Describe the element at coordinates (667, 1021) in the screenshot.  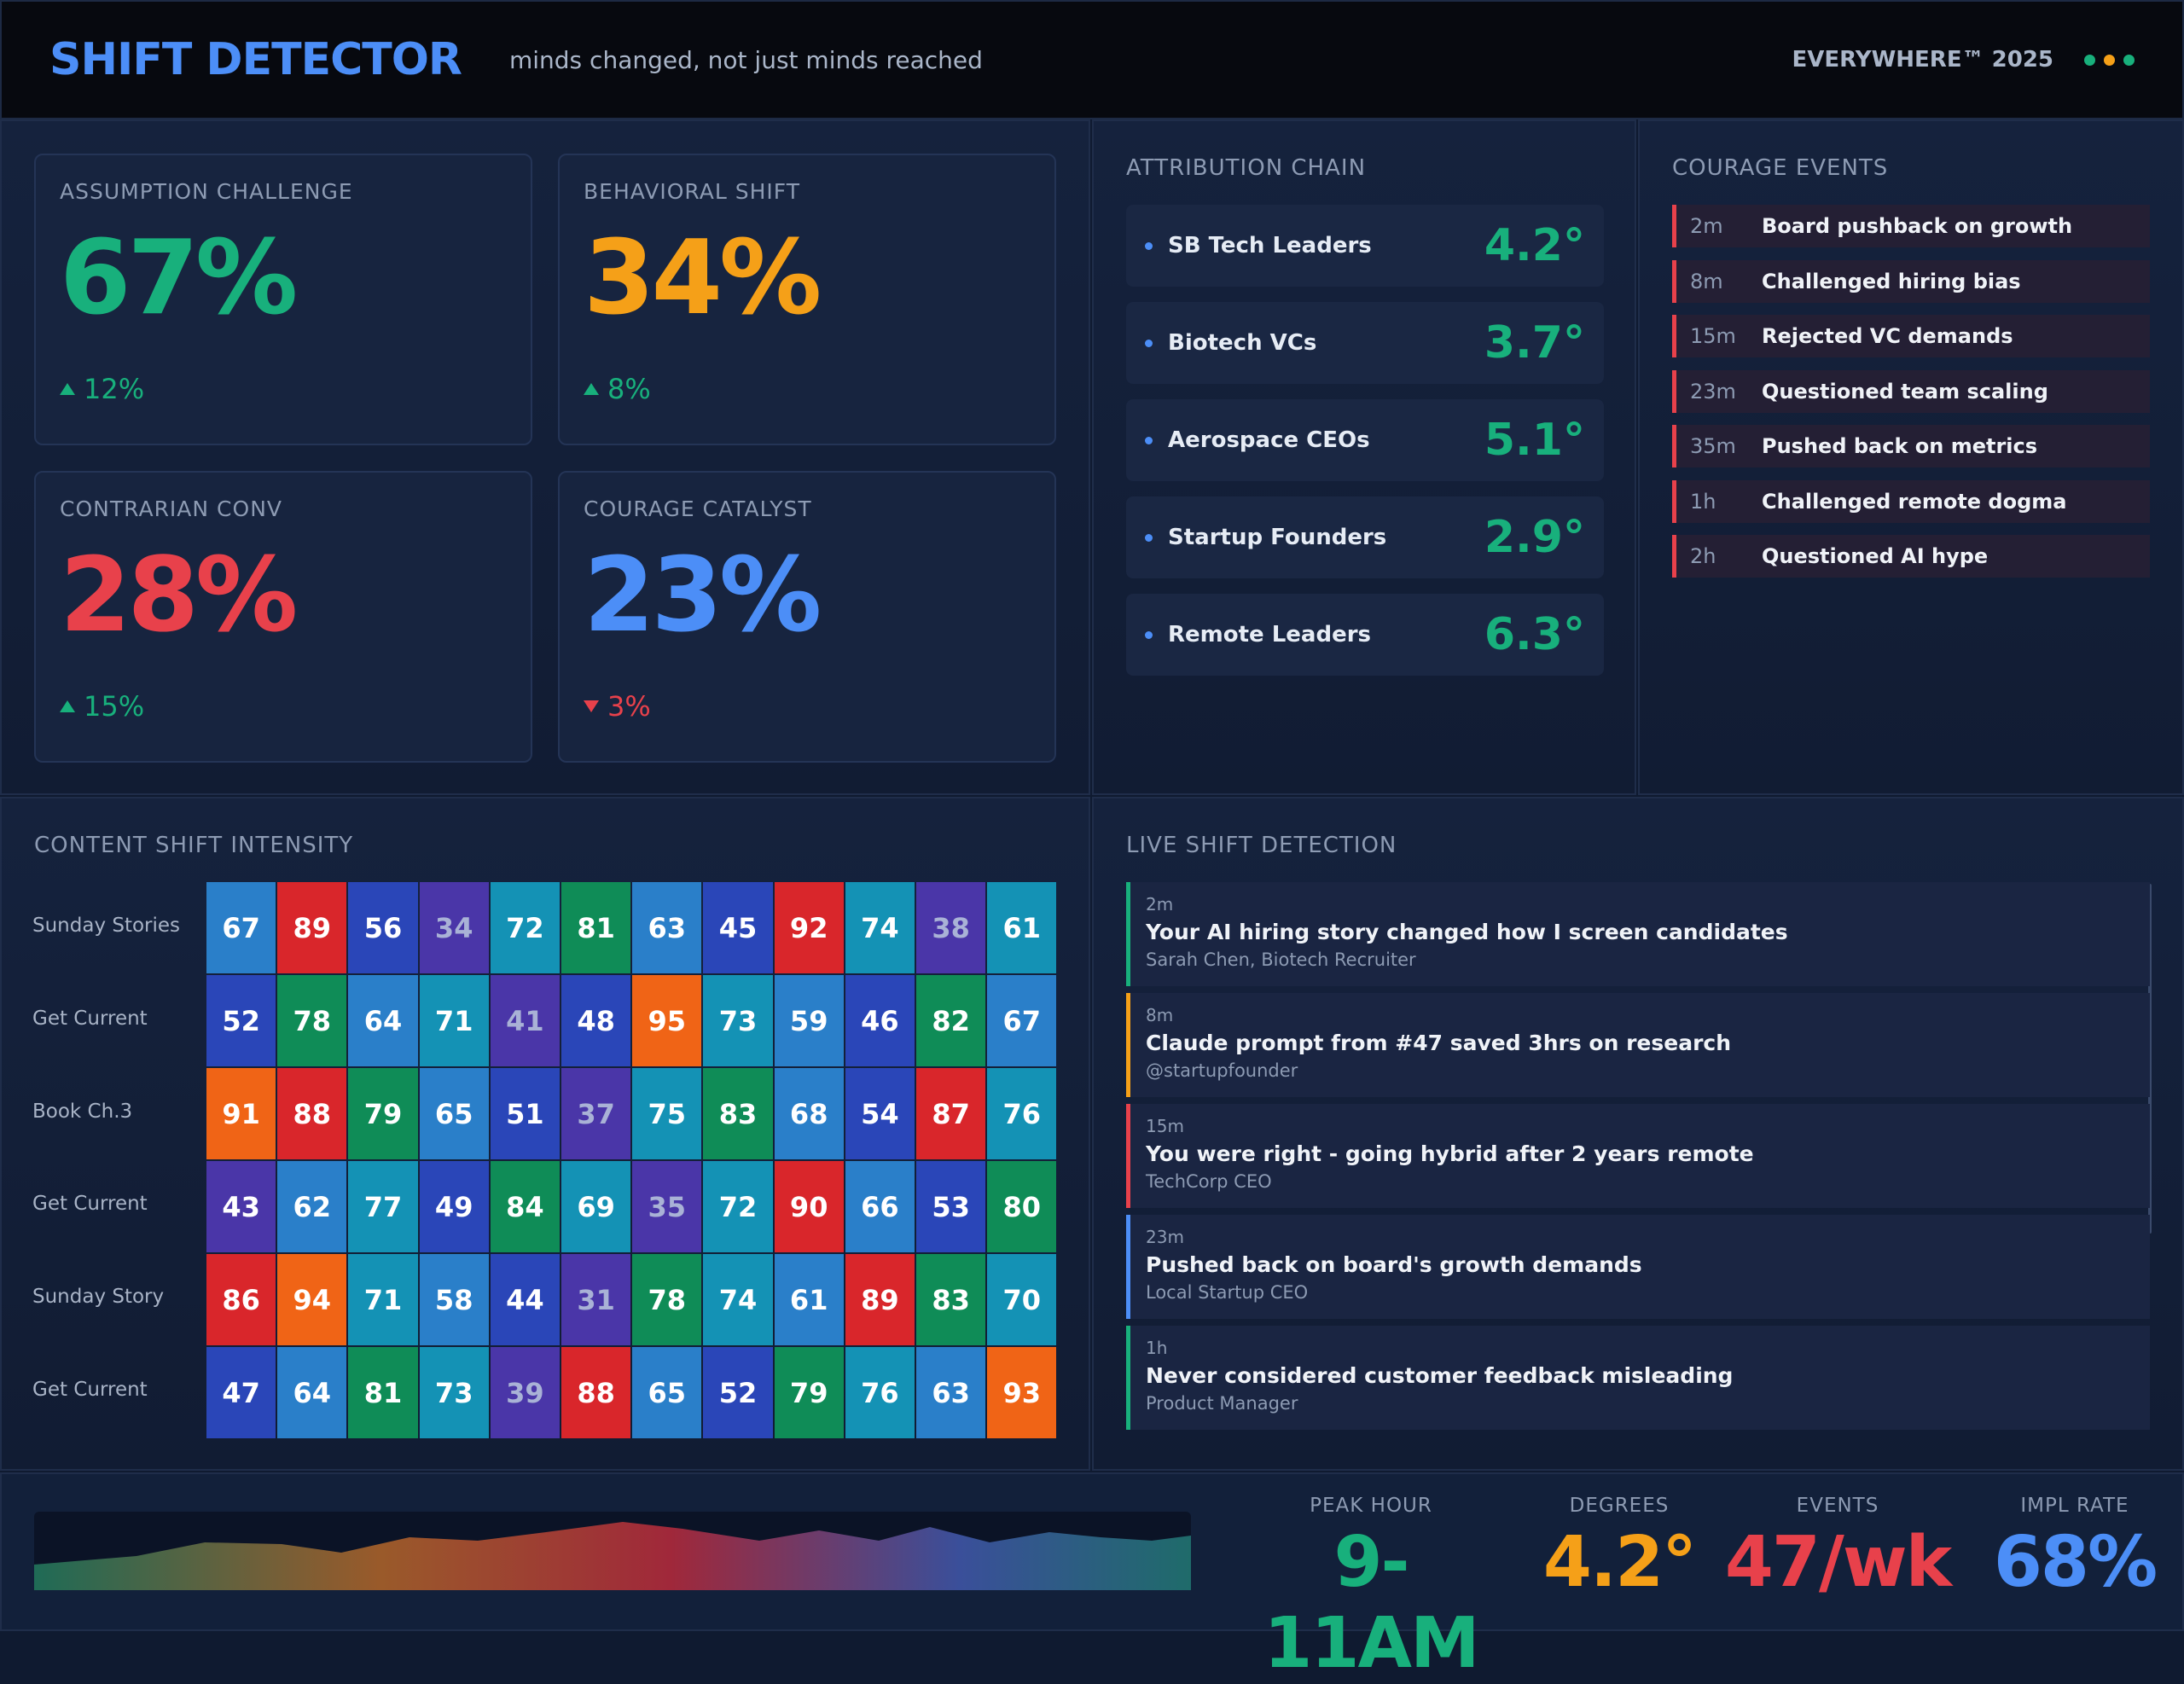
I see `heatmap-cell: 95` at that location.